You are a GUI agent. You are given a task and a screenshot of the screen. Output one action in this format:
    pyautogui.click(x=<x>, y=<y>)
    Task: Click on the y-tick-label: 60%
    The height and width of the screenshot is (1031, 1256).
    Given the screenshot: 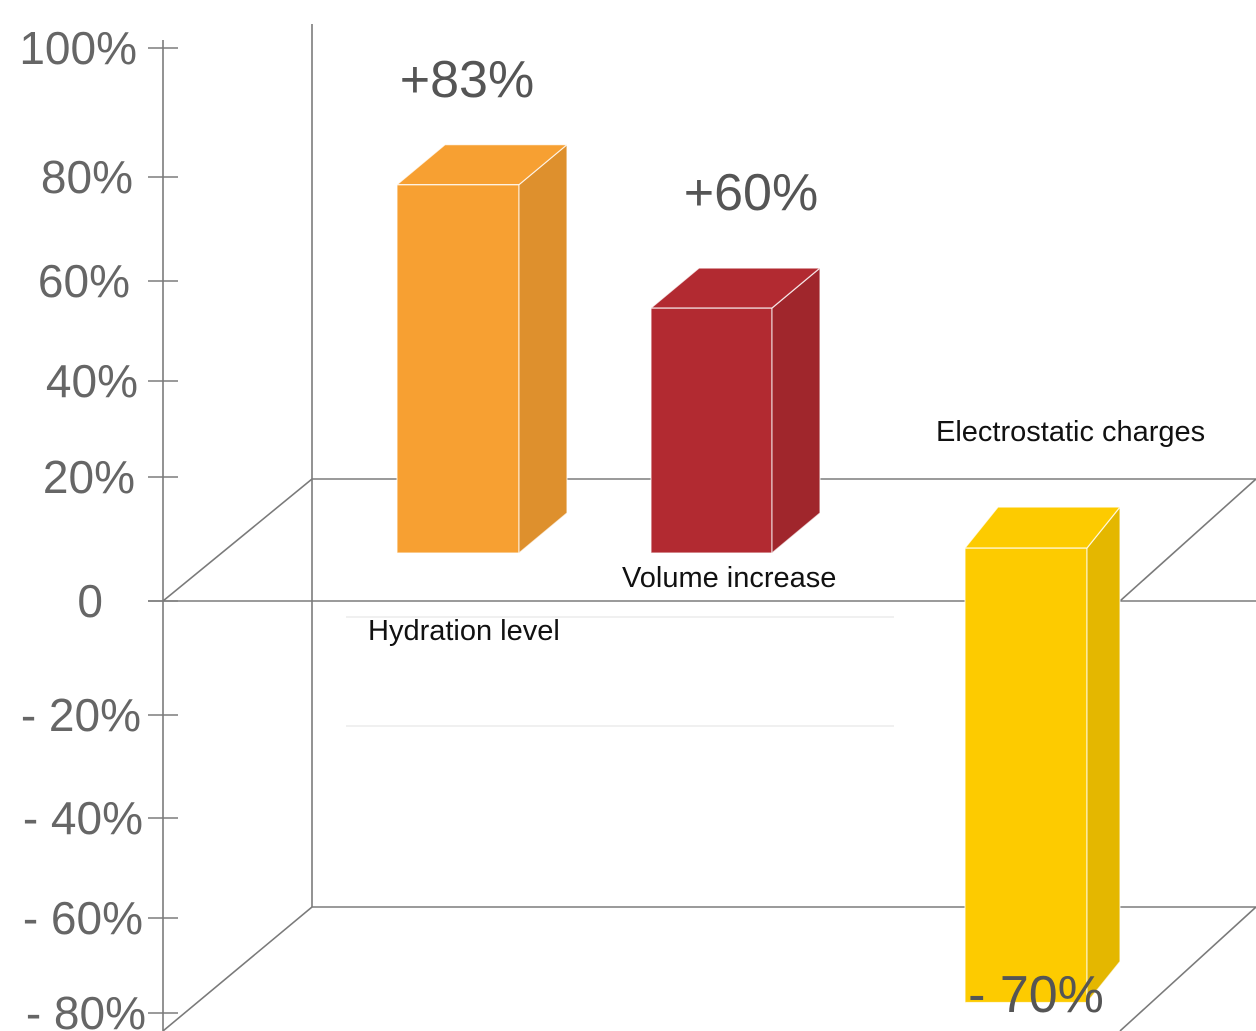 What is the action you would take?
    pyautogui.click(x=84, y=281)
    